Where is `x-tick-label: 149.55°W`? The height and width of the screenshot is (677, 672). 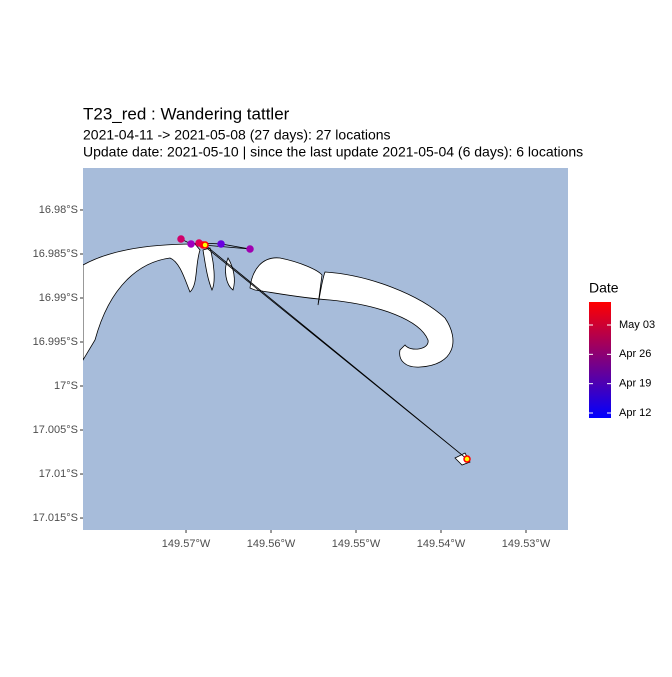 x-tick-label: 149.55°W is located at coordinates (356, 544).